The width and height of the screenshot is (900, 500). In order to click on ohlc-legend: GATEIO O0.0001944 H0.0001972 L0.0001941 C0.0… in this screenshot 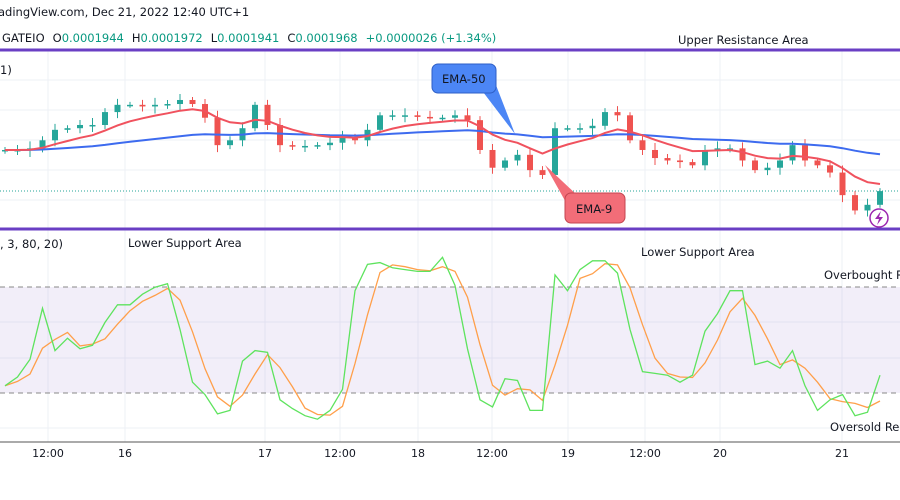, I will do `click(249, 38)`.